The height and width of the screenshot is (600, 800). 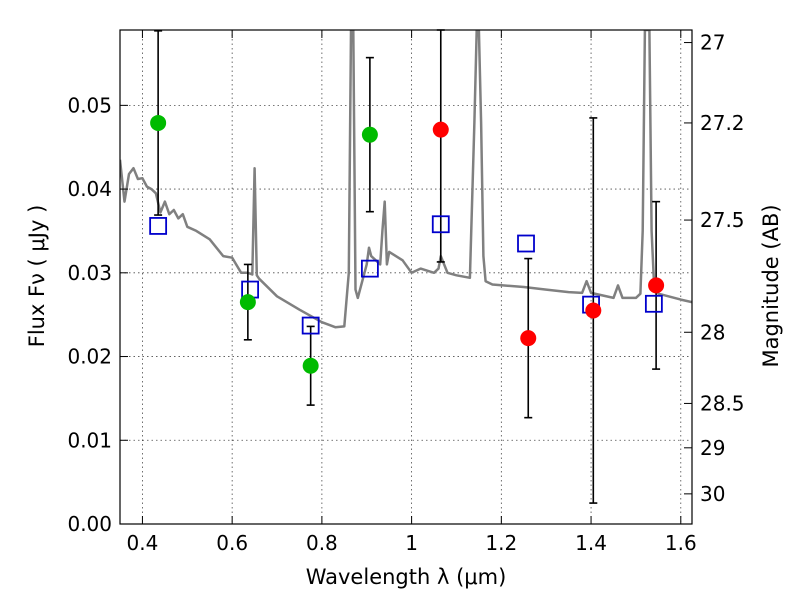 What do you see at coordinates (714, 268) in the screenshot?
I see `y2-axis-ticks: 27 27.2 27.5 28 28.5 29 30` at bounding box center [714, 268].